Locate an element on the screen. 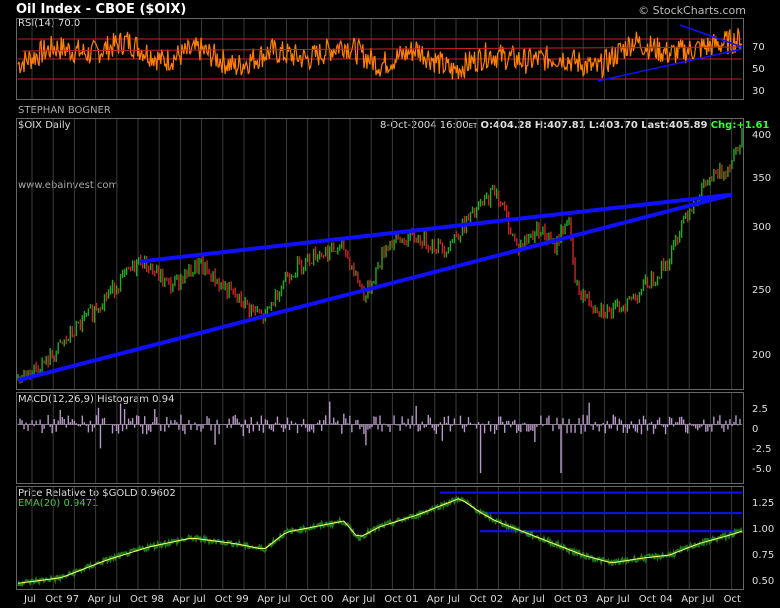 This screenshot has height=608, width=780. relative-tick: 1.25 is located at coordinates (763, 503).